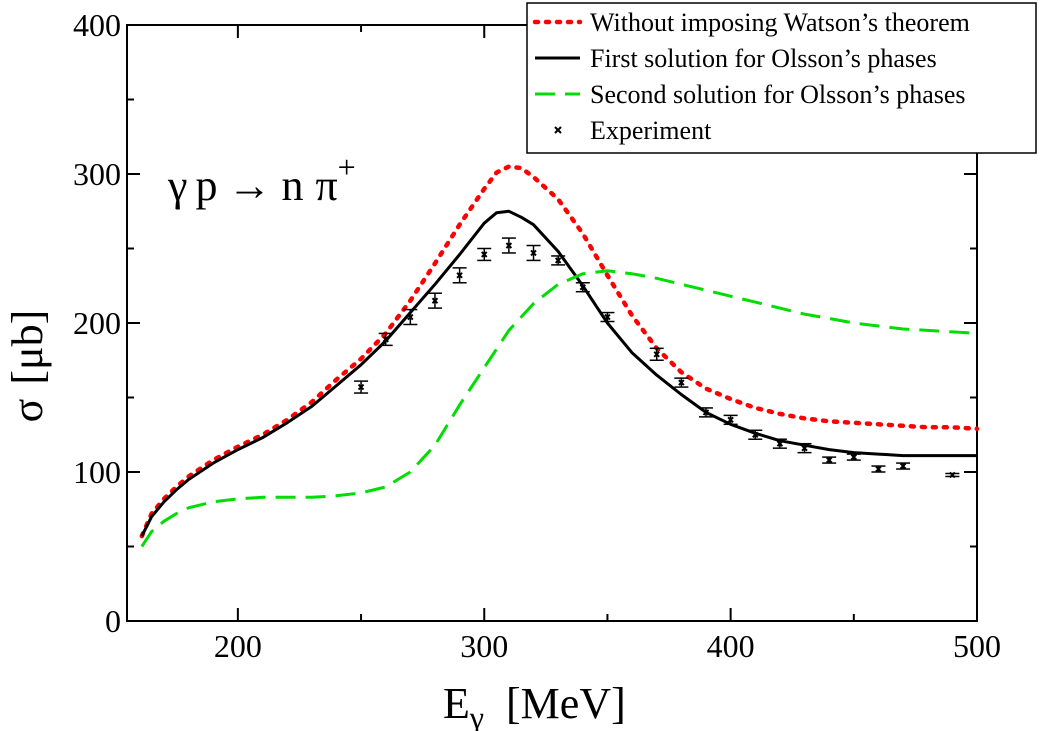 Image resolution: width=1041 pixels, height=731 pixels. Describe the element at coordinates (778, 94) in the screenshot. I see `legend-label: Second solution for Olsson’s phases` at that location.